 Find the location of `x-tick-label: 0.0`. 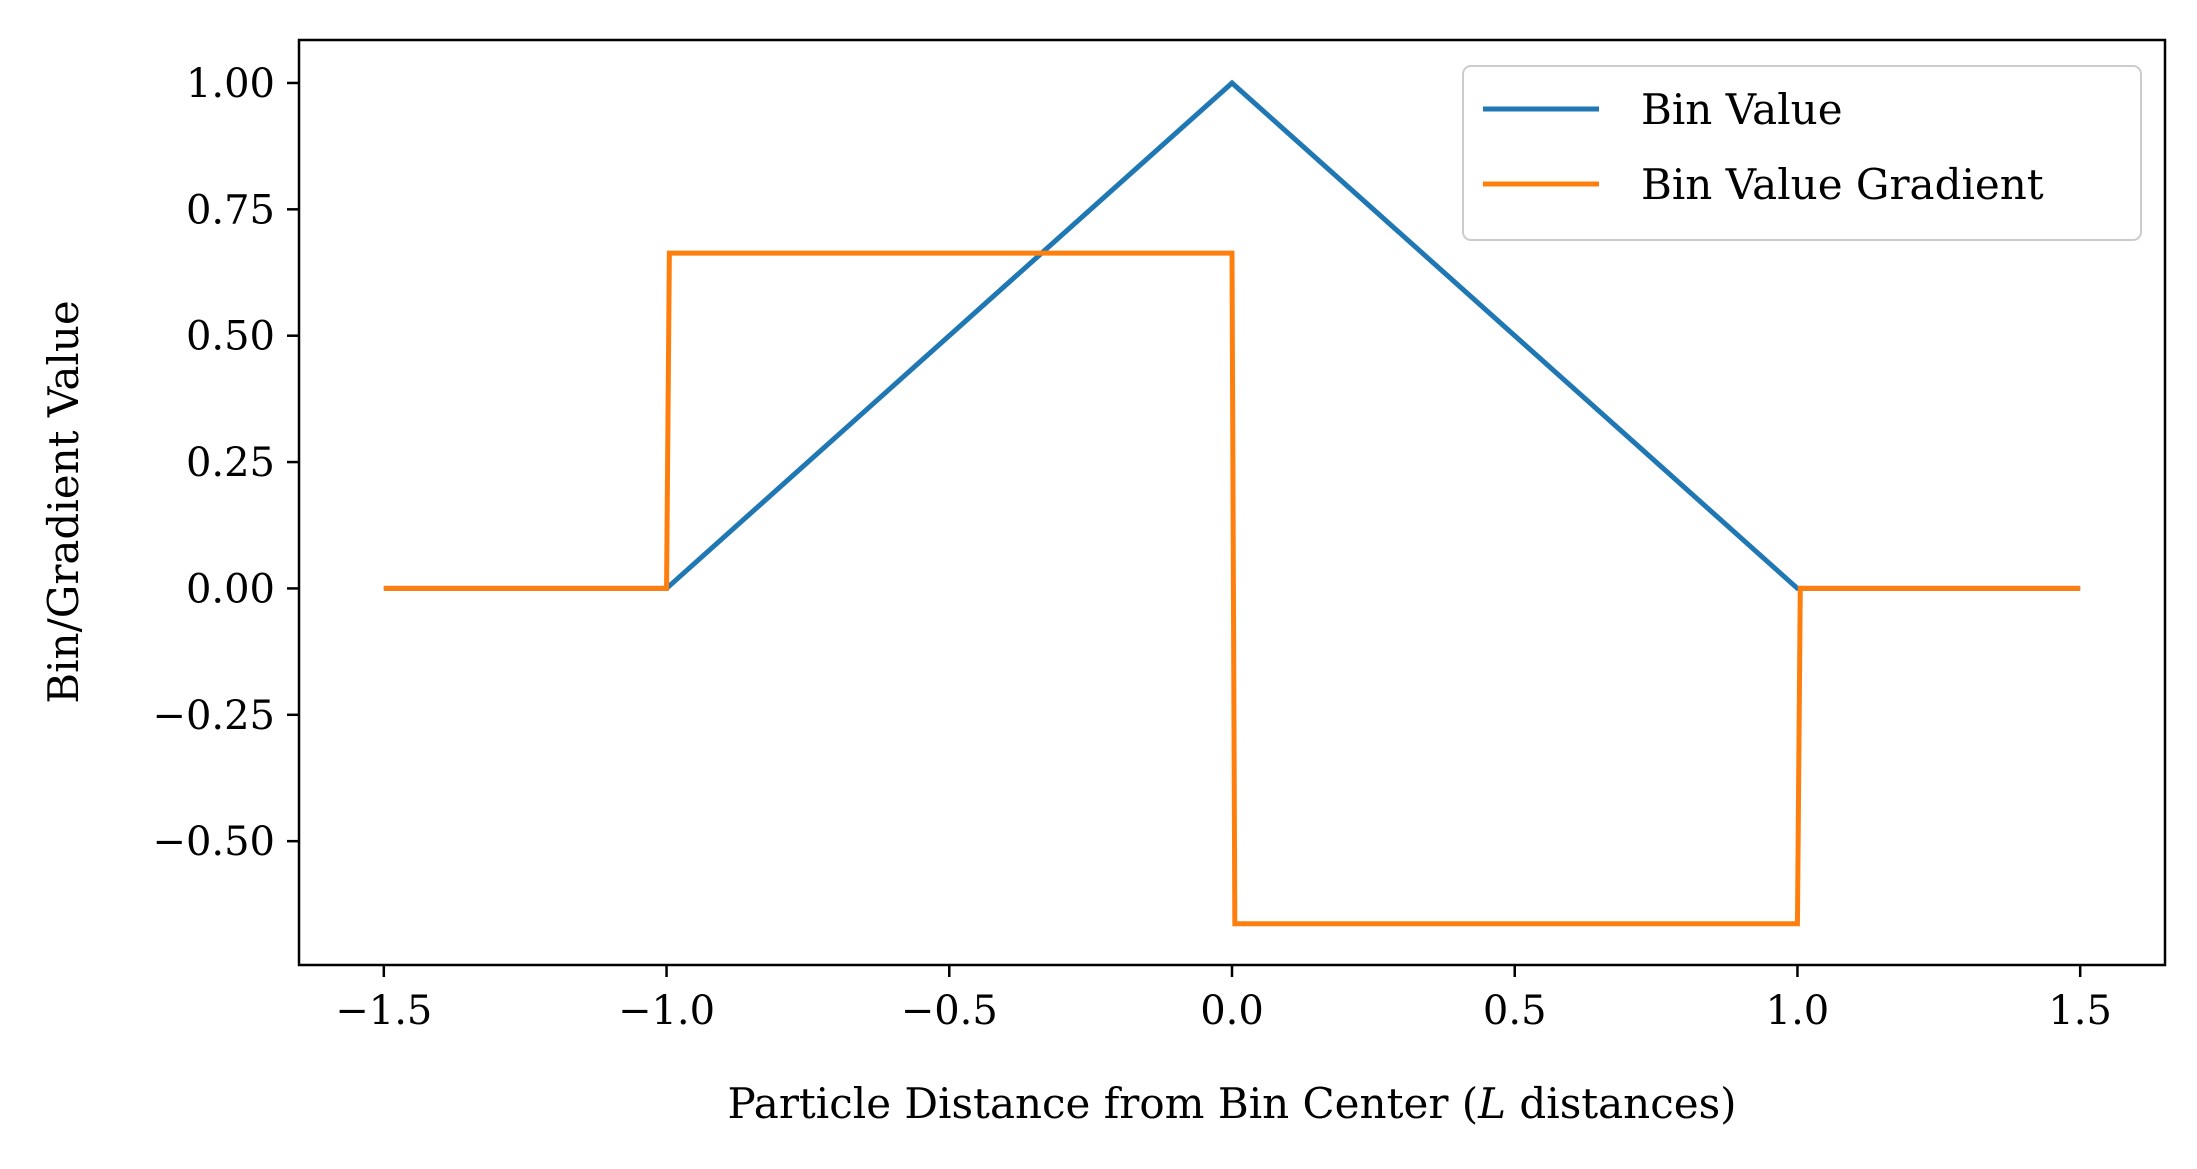

x-tick-label: 0.0 is located at coordinates (1232, 1011).